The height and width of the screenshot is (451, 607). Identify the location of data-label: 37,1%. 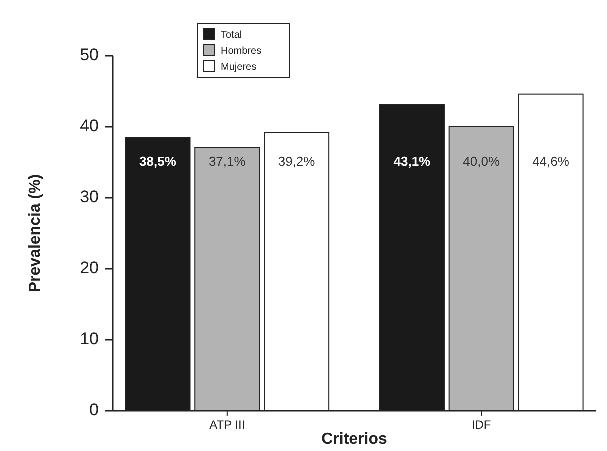
(227, 161).